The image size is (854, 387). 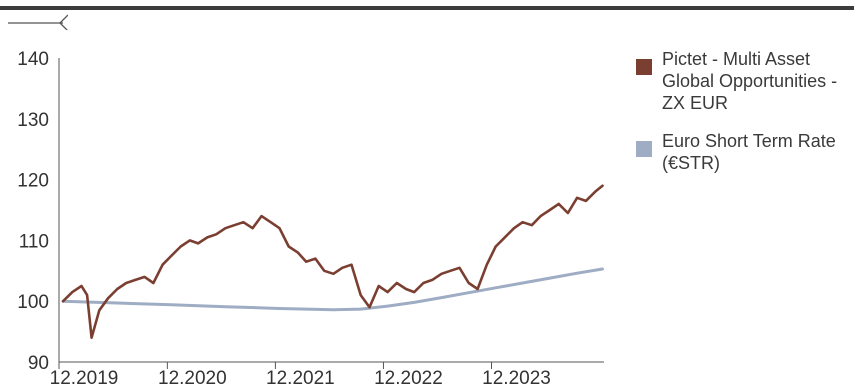 I want to click on legend-swatch-benchmark, so click(x=644, y=149).